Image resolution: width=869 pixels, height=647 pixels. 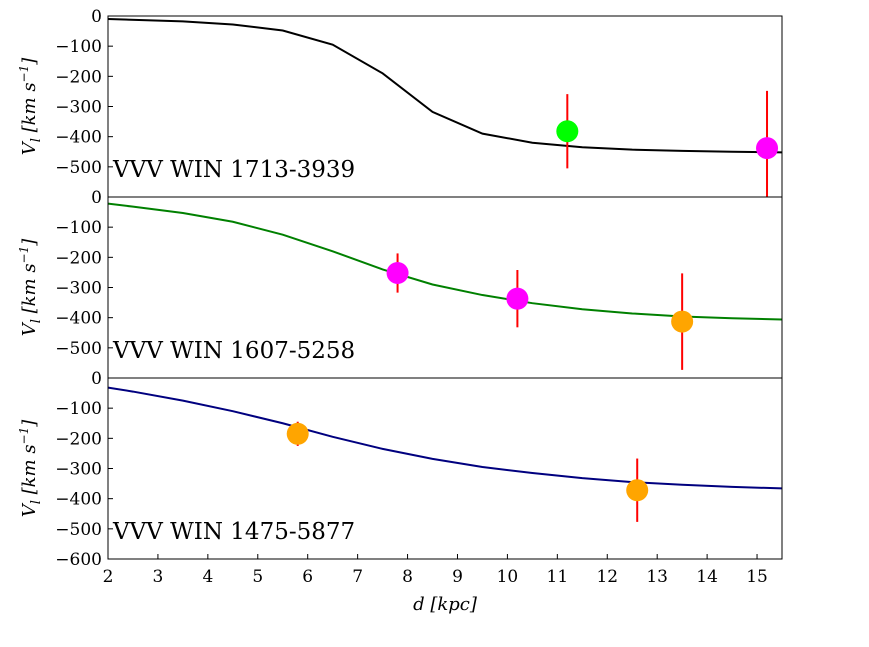 I want to click on x-tick-label: 5, so click(x=257, y=577).